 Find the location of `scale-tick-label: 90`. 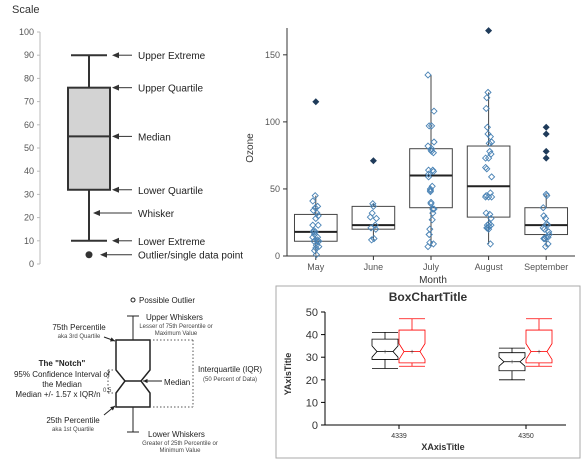

scale-tick-label: 90 is located at coordinates (29, 55).